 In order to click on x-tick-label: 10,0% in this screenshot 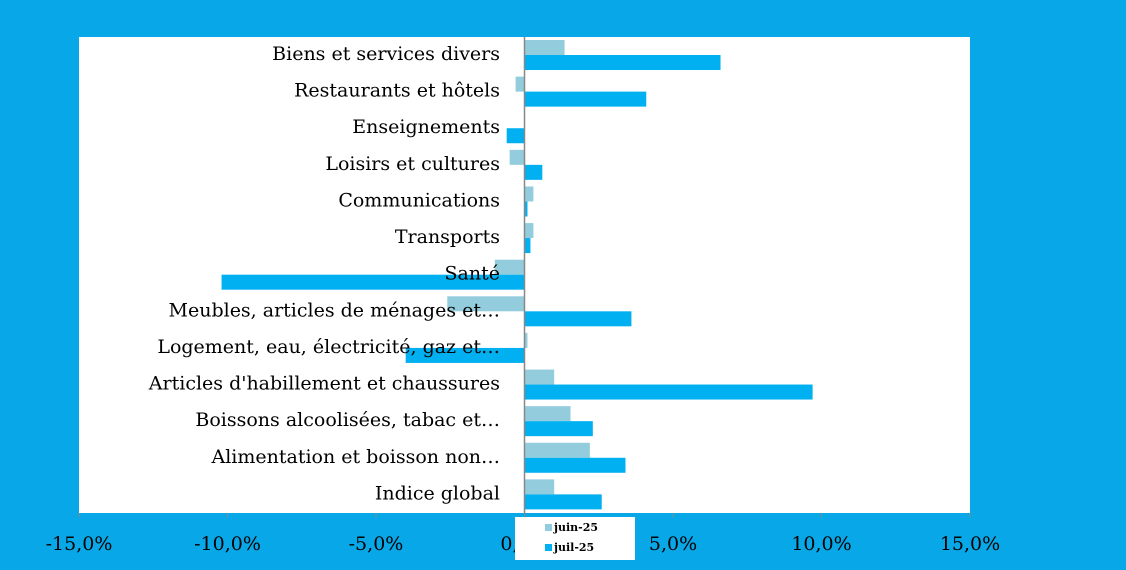, I will do `click(821, 544)`.